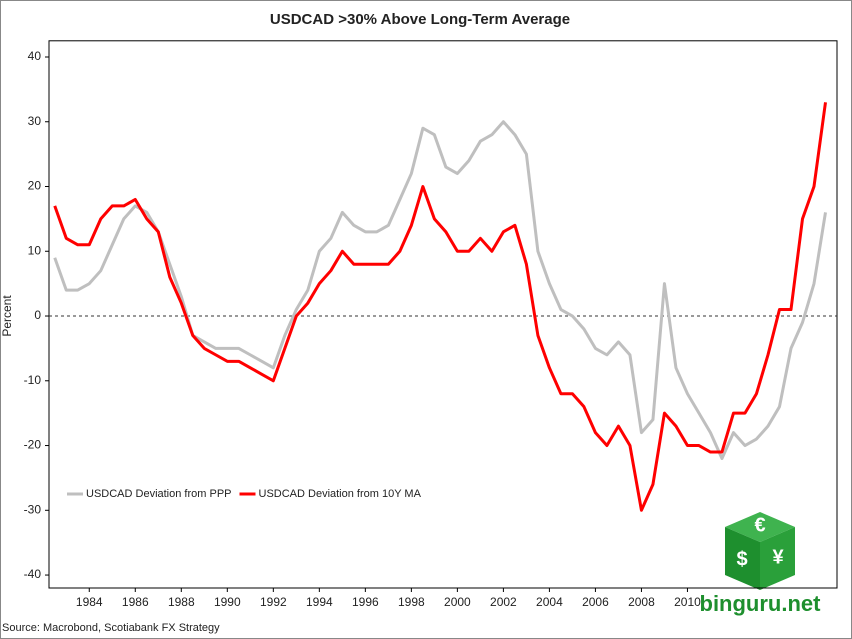 This screenshot has height=639, width=852. I want to click on y-axis-label: Percent, so click(7, 316).